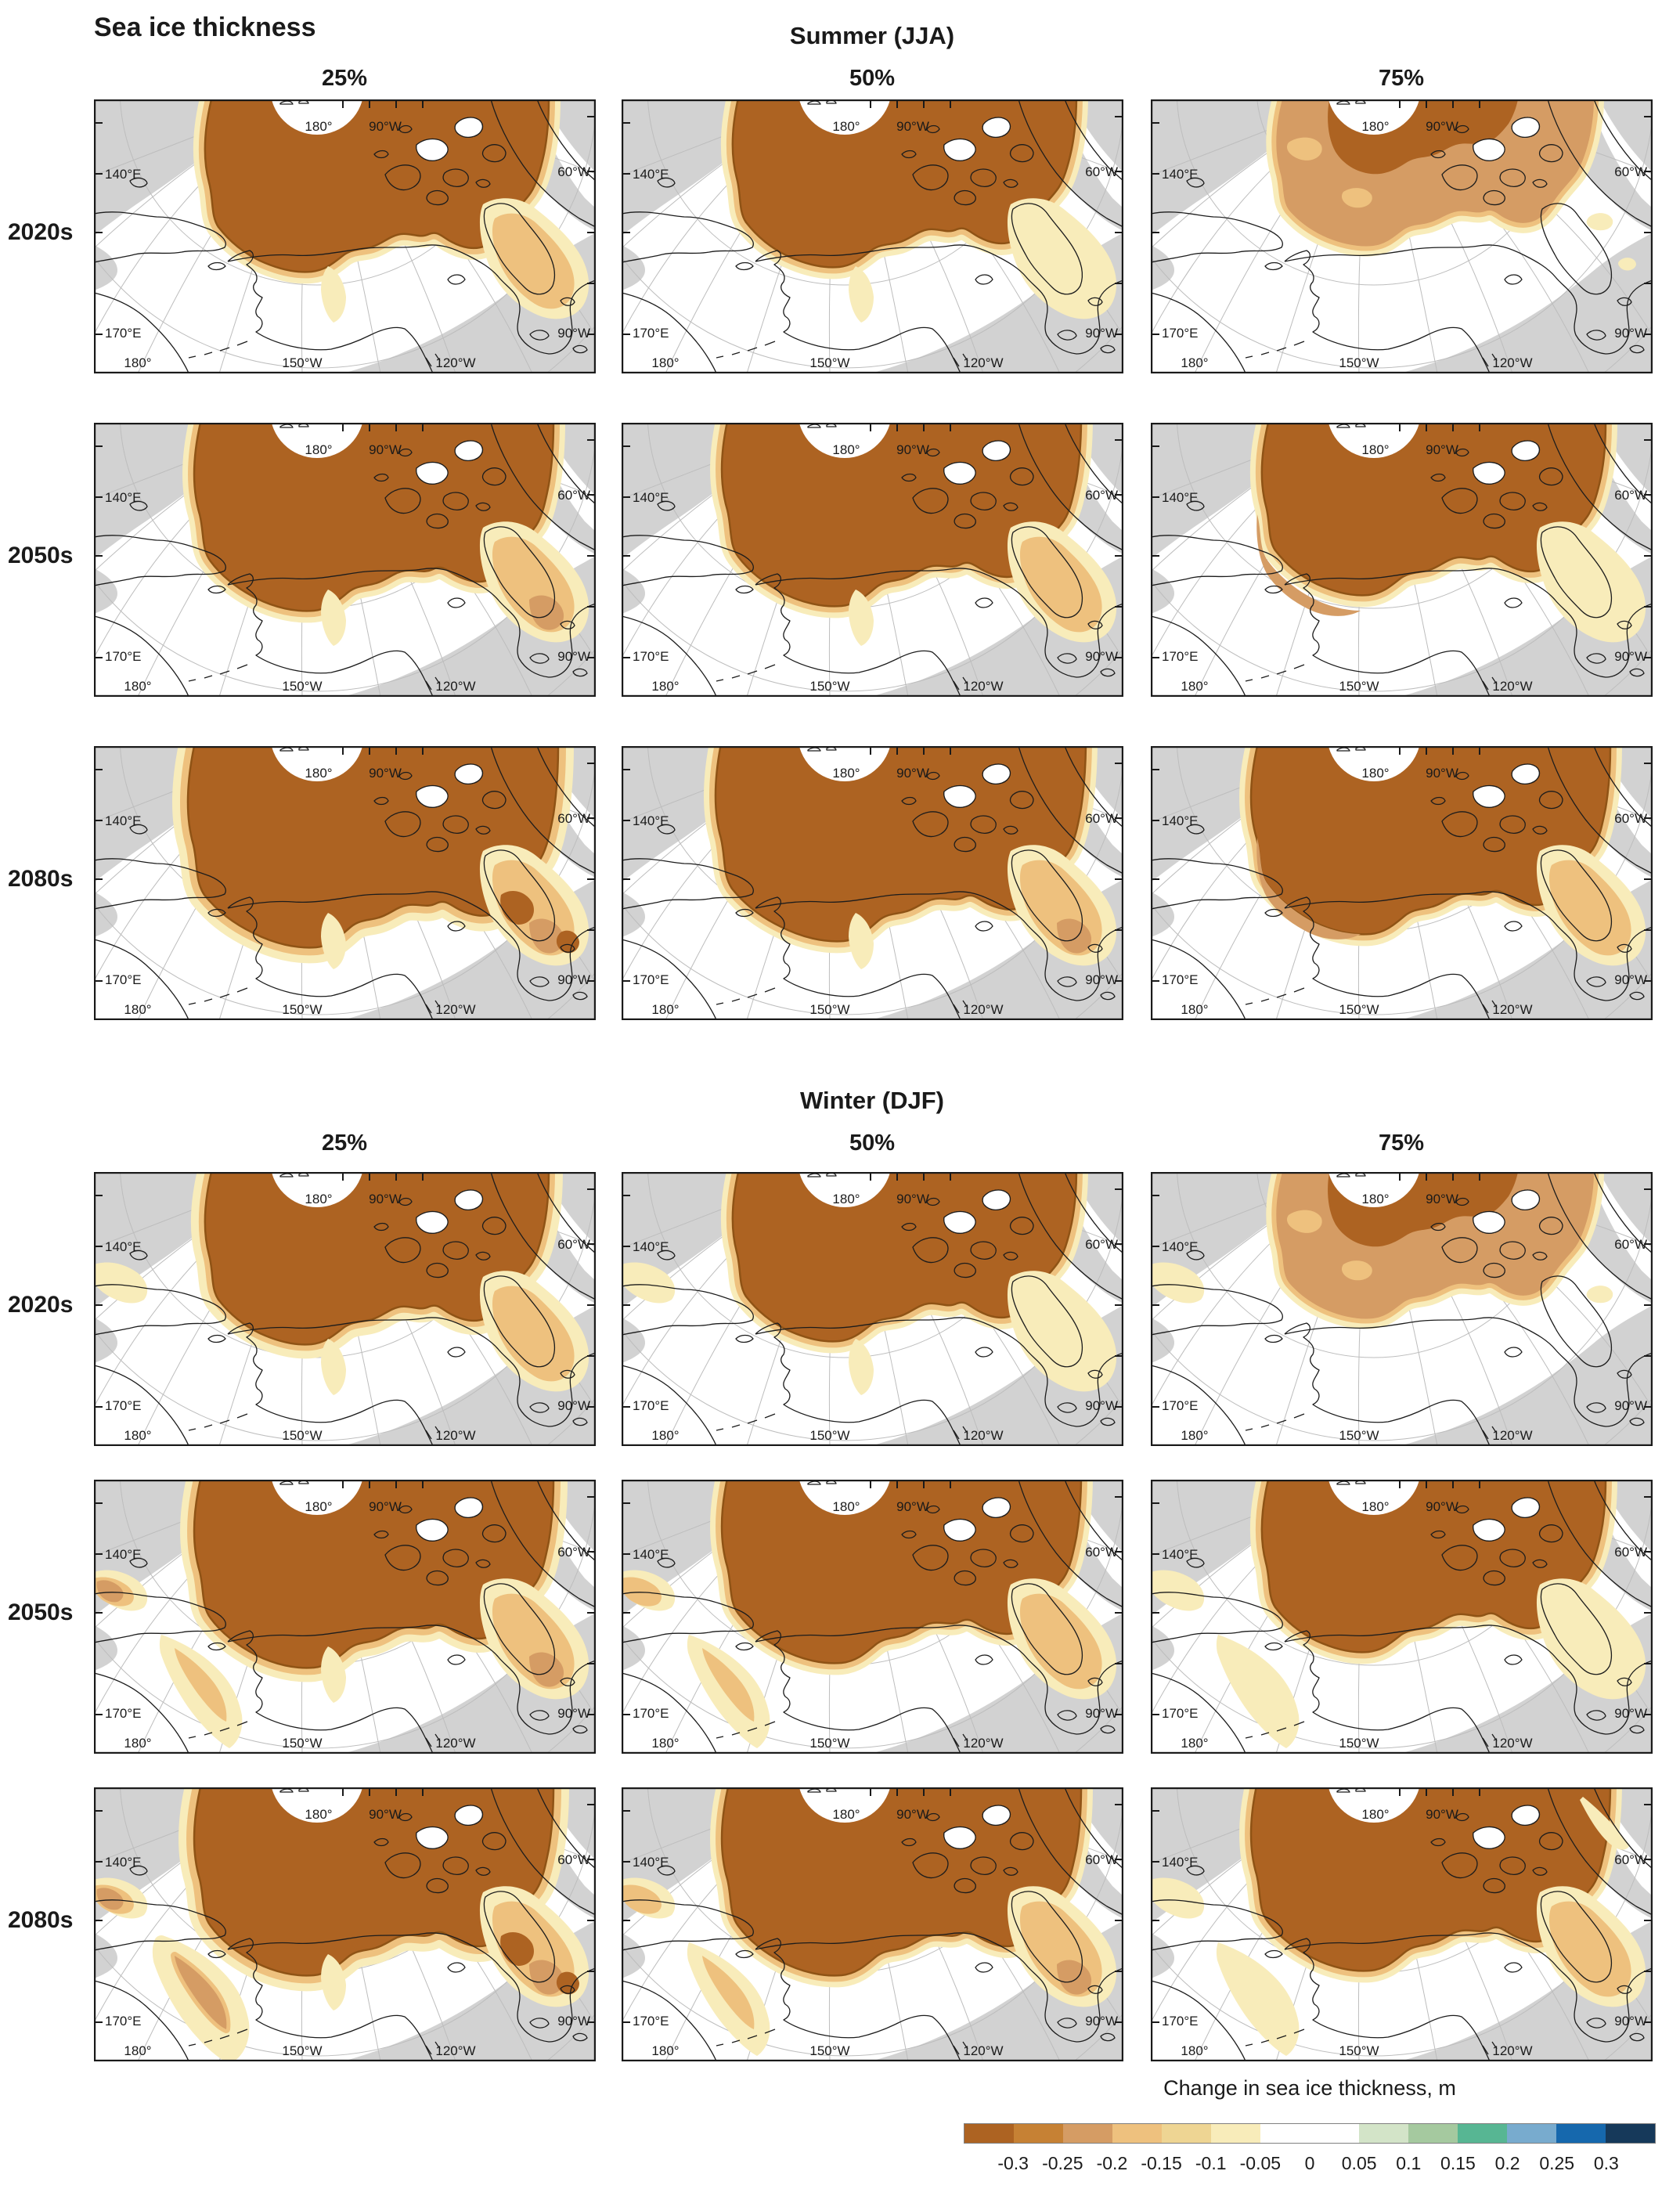 The image size is (1680, 2189). Describe the element at coordinates (1557, 2163) in the screenshot. I see `colorbar-tick-label: 0.25` at that location.